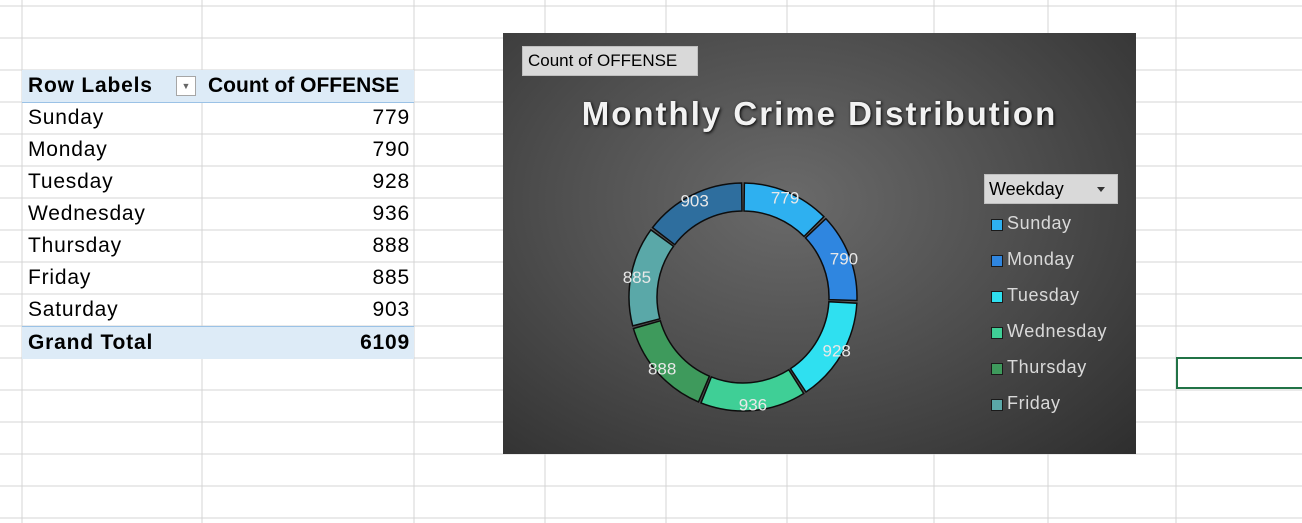 The height and width of the screenshot is (523, 1302). Describe the element at coordinates (68, 149) in the screenshot. I see `pivot-row-label: Monday` at that location.